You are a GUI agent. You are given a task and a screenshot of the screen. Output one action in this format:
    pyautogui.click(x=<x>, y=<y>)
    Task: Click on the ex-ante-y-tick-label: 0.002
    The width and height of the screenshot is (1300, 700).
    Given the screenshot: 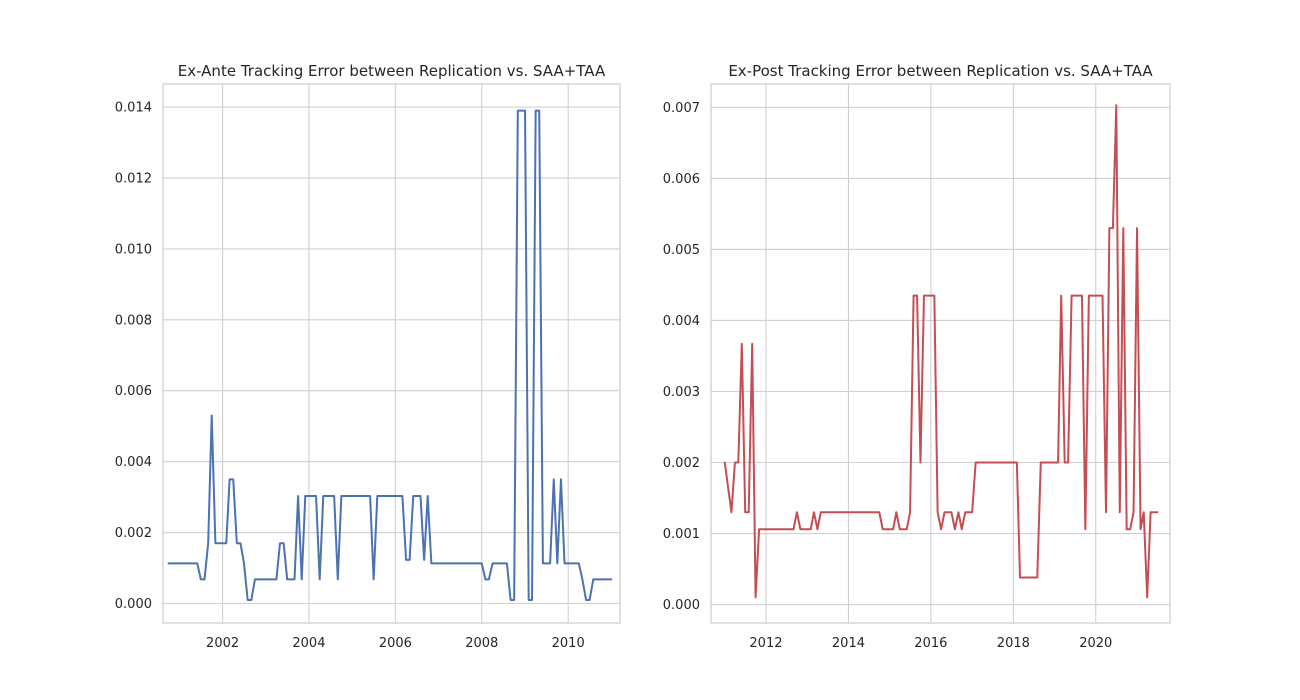 What is the action you would take?
    pyautogui.click(x=133, y=533)
    